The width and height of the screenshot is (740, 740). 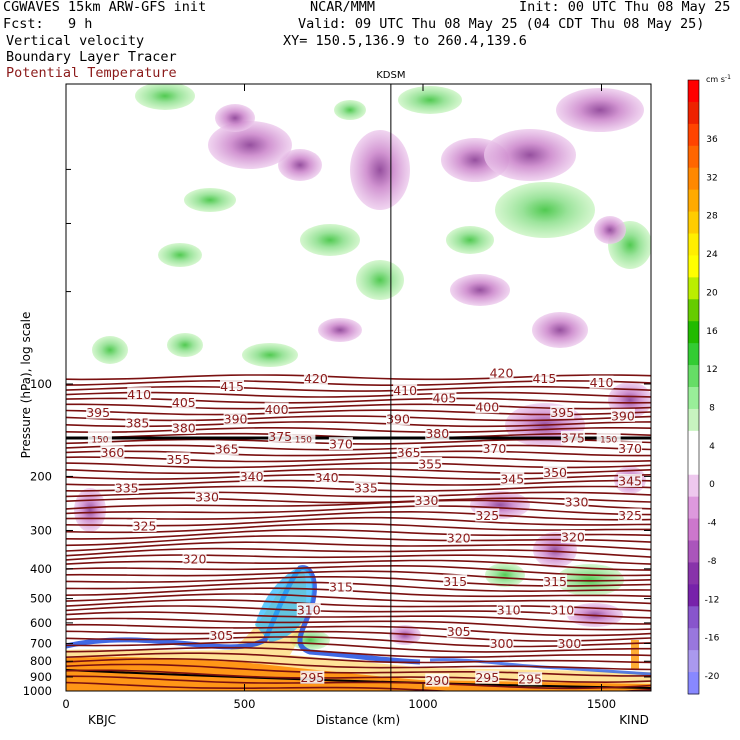 What do you see at coordinates (358, 720) in the screenshot?
I see `x-axis-title: Distance (km)` at bounding box center [358, 720].